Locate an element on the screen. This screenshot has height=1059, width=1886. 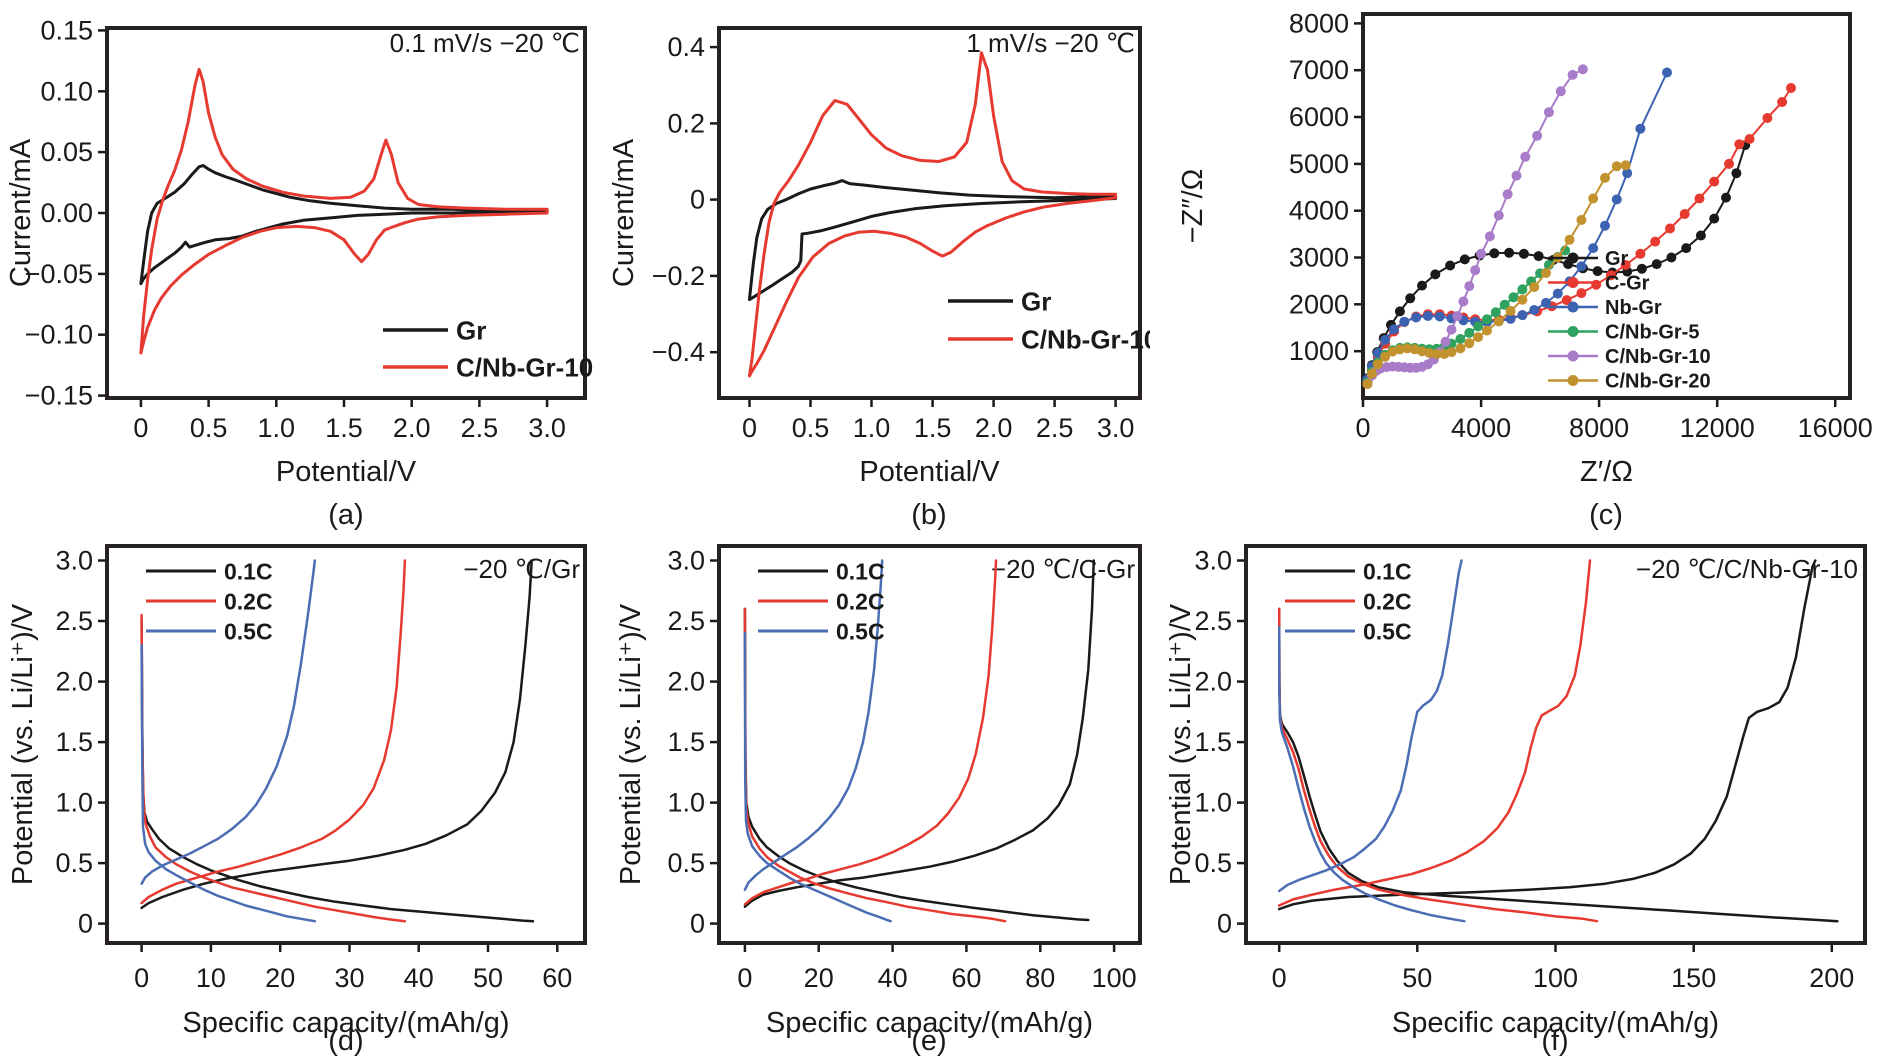
series-0.1C is located at coordinates (337, 771).